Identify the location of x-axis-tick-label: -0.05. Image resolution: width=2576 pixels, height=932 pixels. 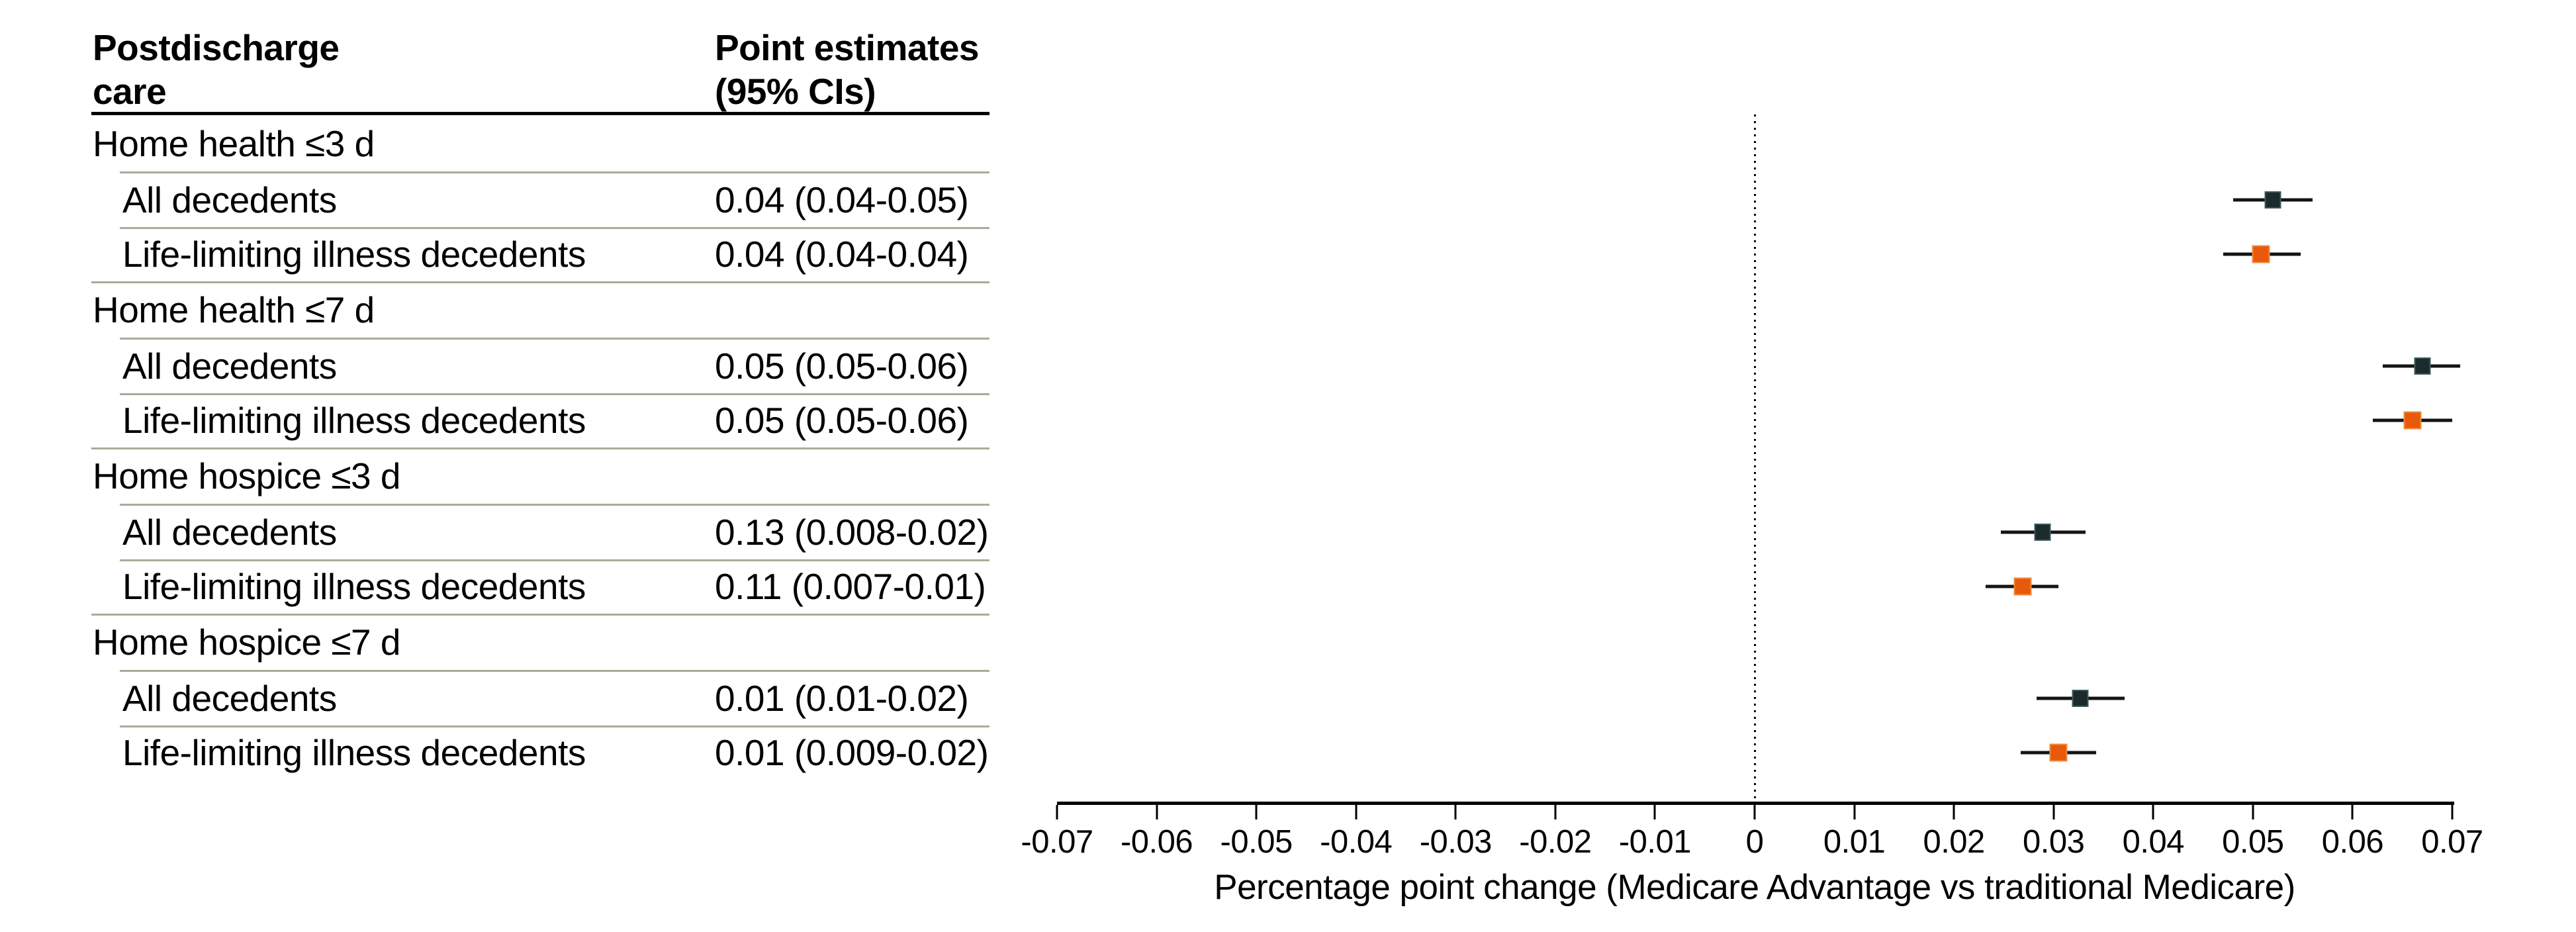
(1256, 842).